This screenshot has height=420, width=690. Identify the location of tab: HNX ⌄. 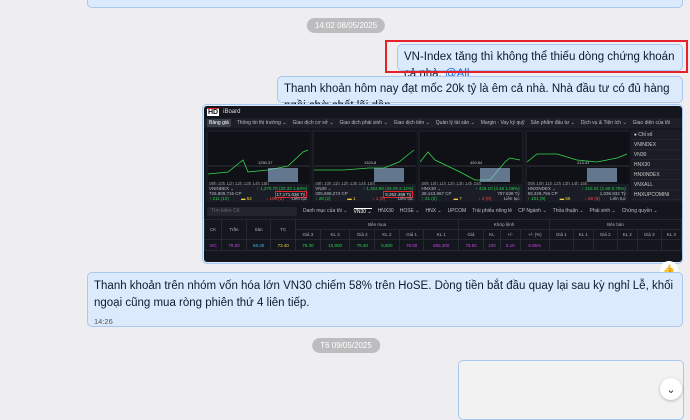
(433, 211).